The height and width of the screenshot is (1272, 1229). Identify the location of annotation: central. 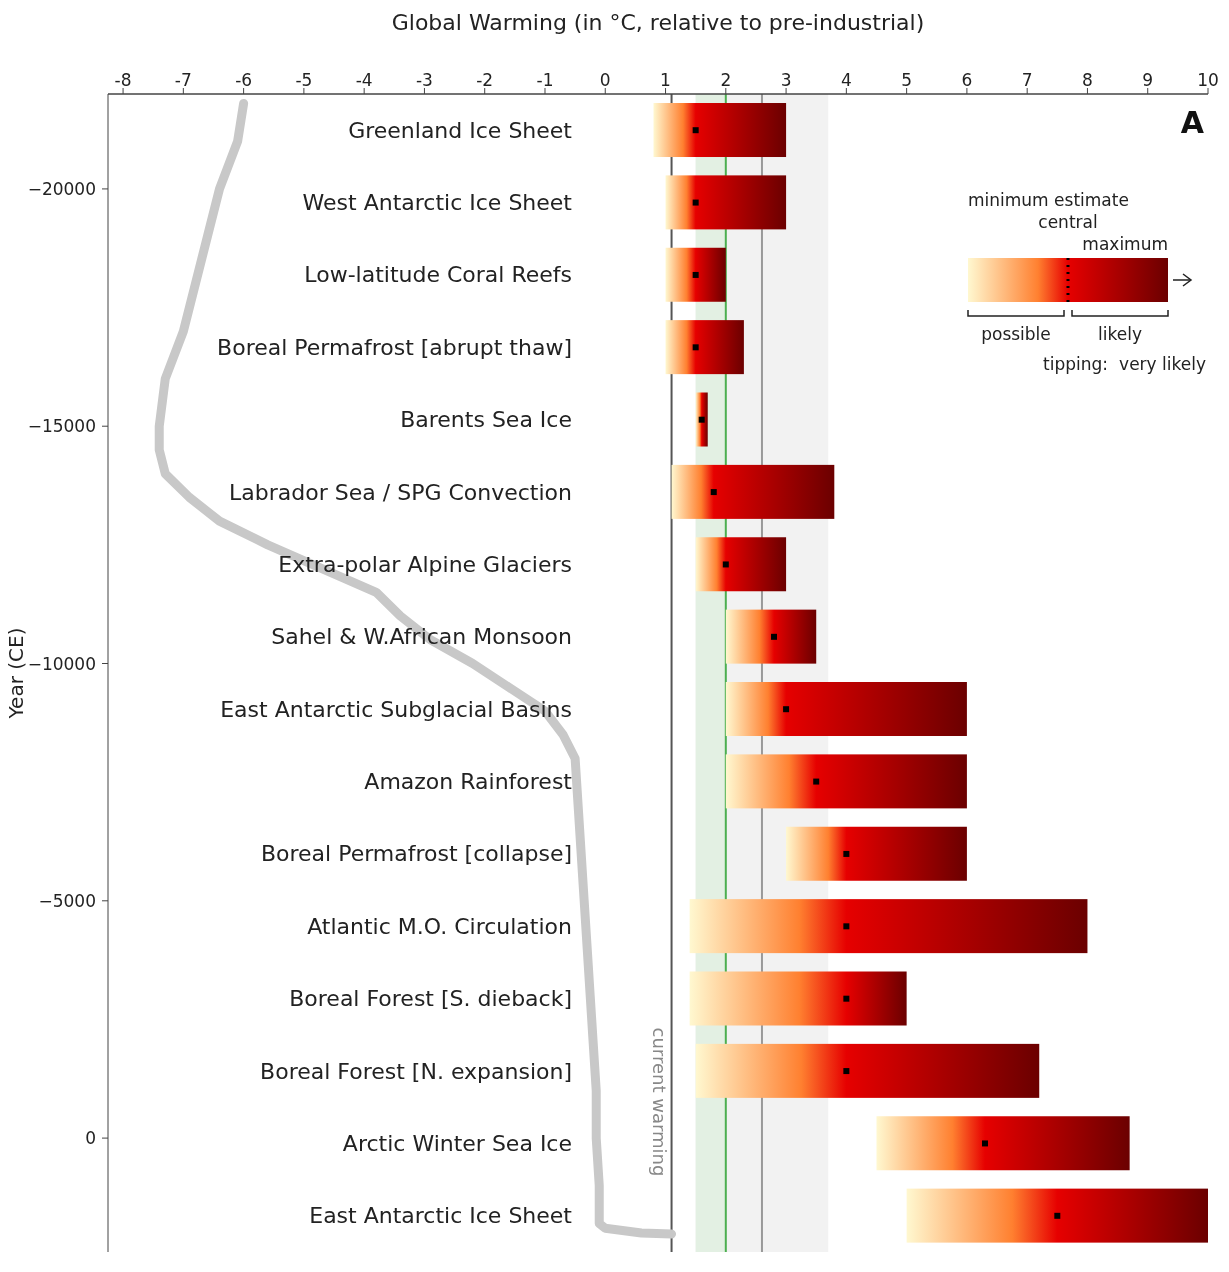
(1068, 222).